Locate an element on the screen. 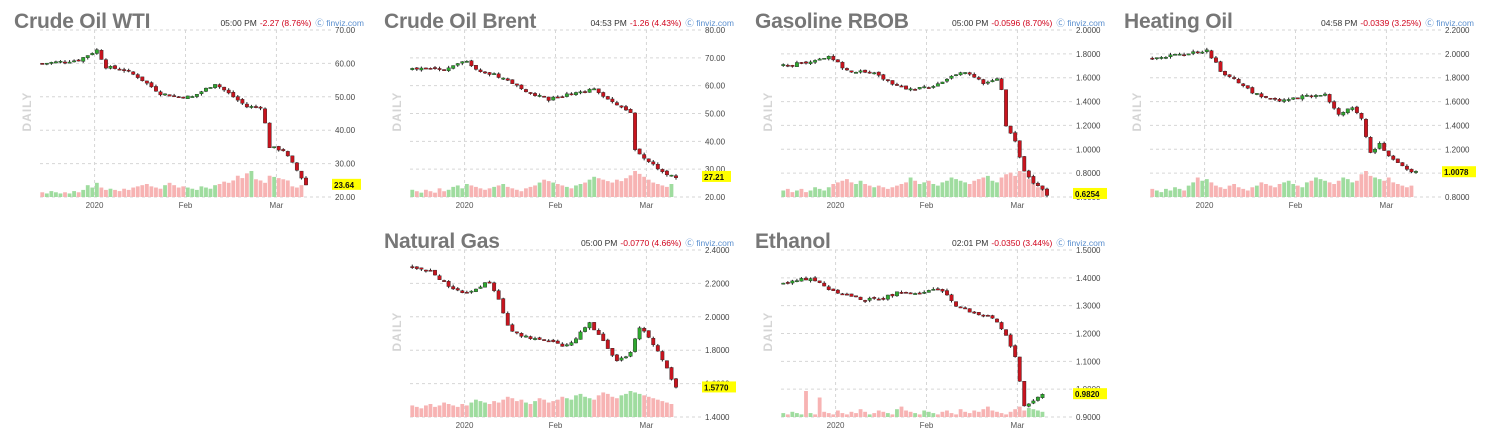  x-tick-label: Mar is located at coordinates (1387, 205).